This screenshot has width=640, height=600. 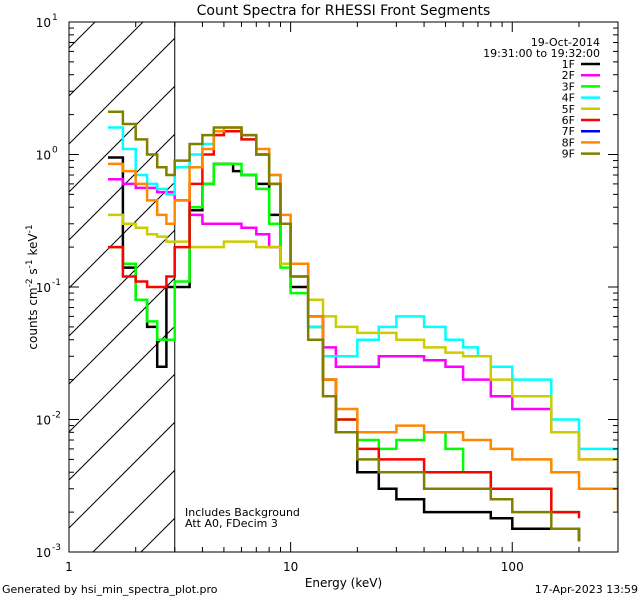 What do you see at coordinates (290, 567) in the screenshot?
I see `x-tick-label: 10` at bounding box center [290, 567].